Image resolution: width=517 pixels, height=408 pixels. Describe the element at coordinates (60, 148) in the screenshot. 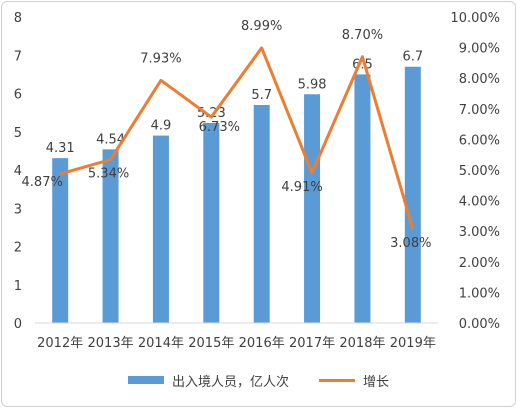

I see `bar-data-label: 4.31` at that location.